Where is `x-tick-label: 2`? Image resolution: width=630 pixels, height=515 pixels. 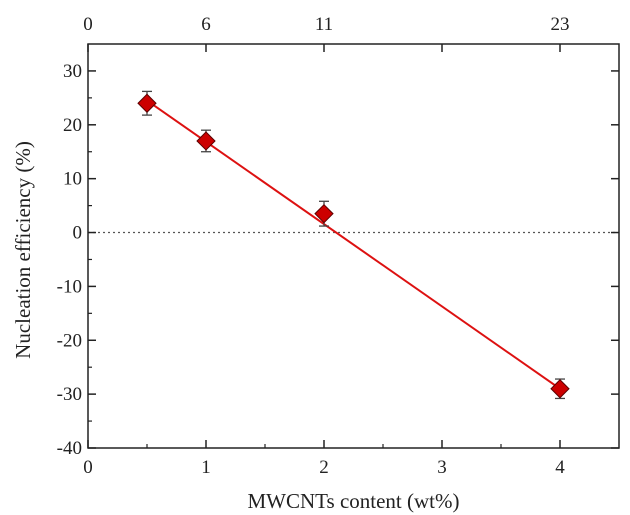 x-tick-label: 2 is located at coordinates (324, 467).